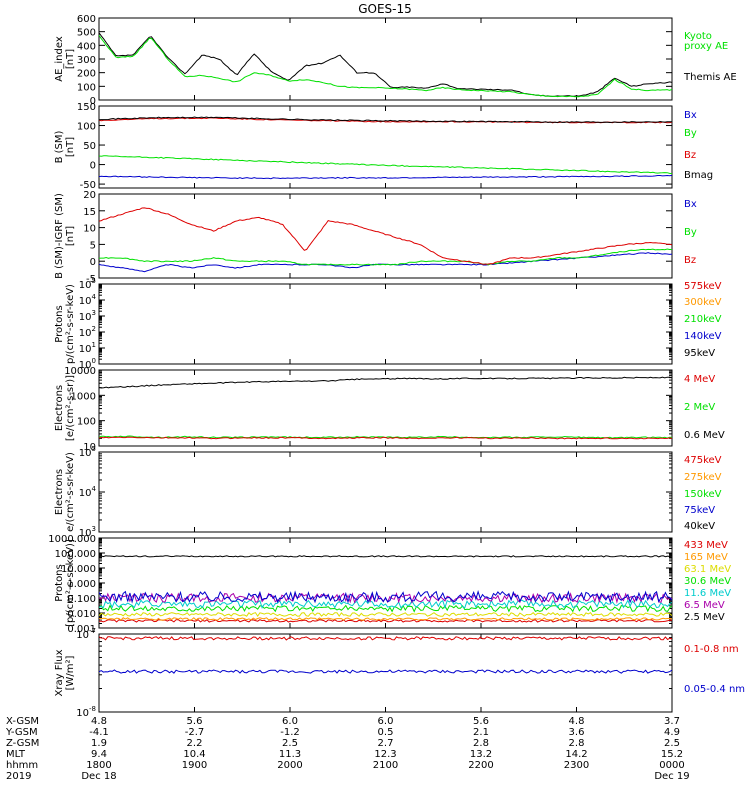 The image size is (750, 800). Describe the element at coordinates (703, 494) in the screenshot. I see `legend-entry: 150keV` at that location.